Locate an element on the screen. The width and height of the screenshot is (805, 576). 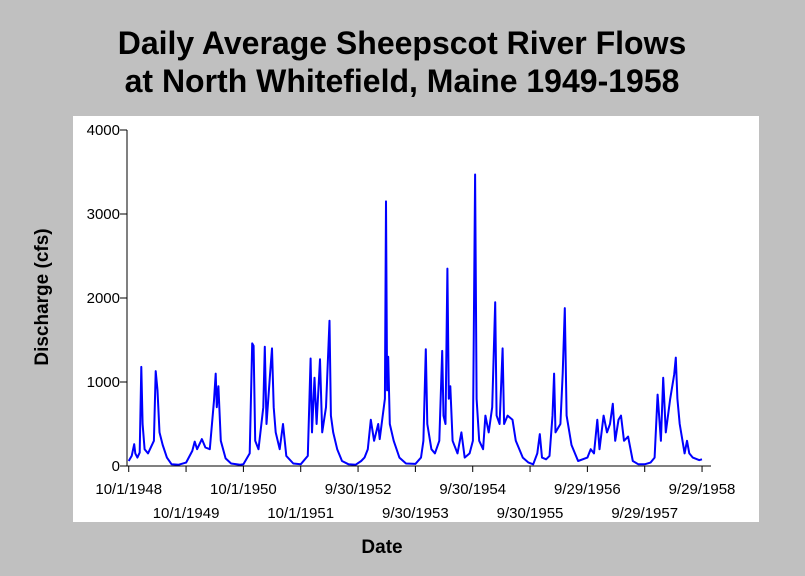
x-tick-label: 10/1/1951 is located at coordinates (300, 513).